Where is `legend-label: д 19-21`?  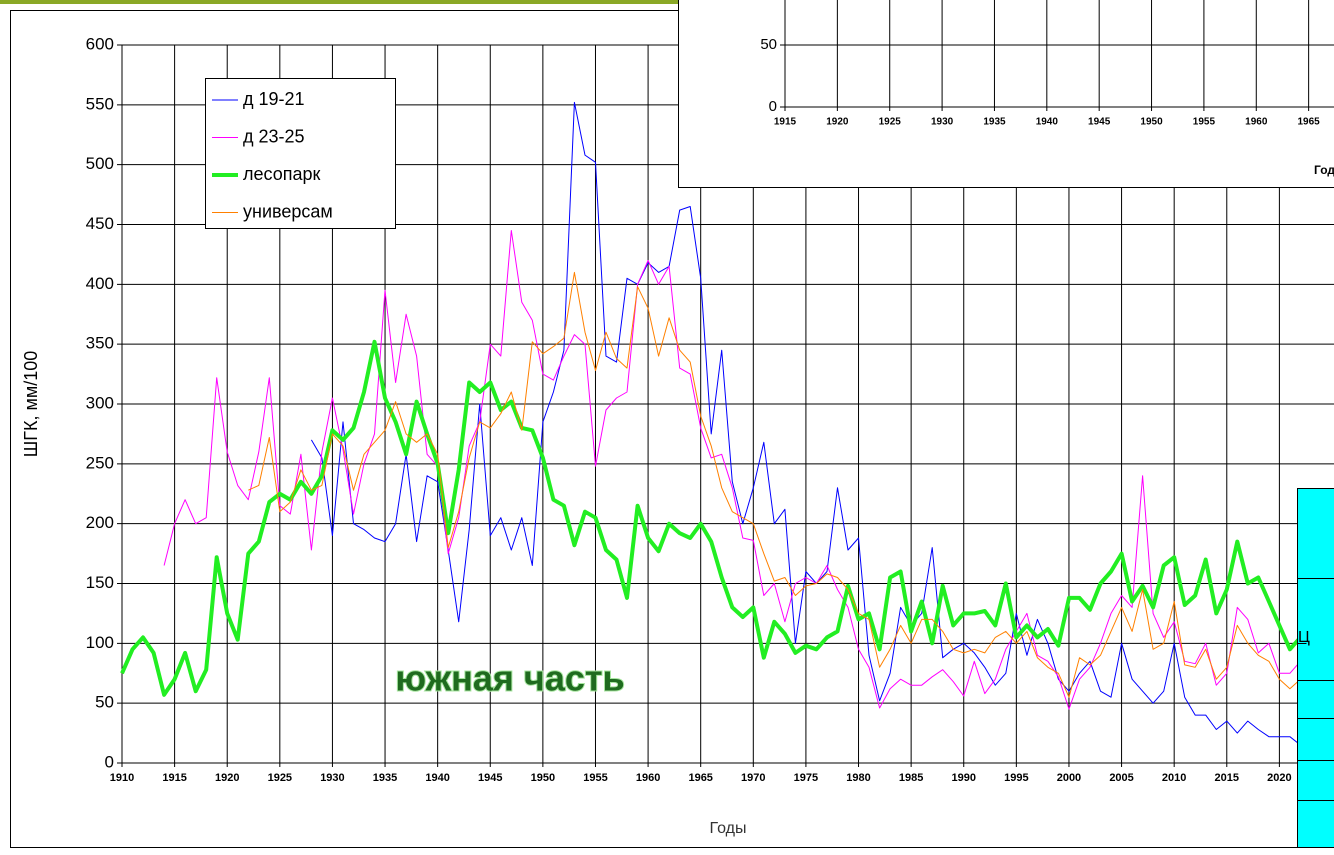 legend-label: д 19-21 is located at coordinates (274, 99).